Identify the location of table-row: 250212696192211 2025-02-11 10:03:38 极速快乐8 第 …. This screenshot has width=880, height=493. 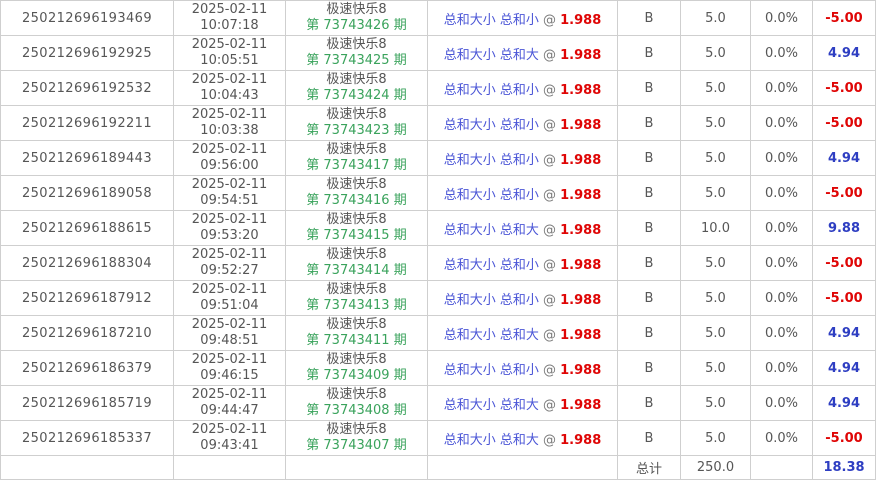
(438, 123).